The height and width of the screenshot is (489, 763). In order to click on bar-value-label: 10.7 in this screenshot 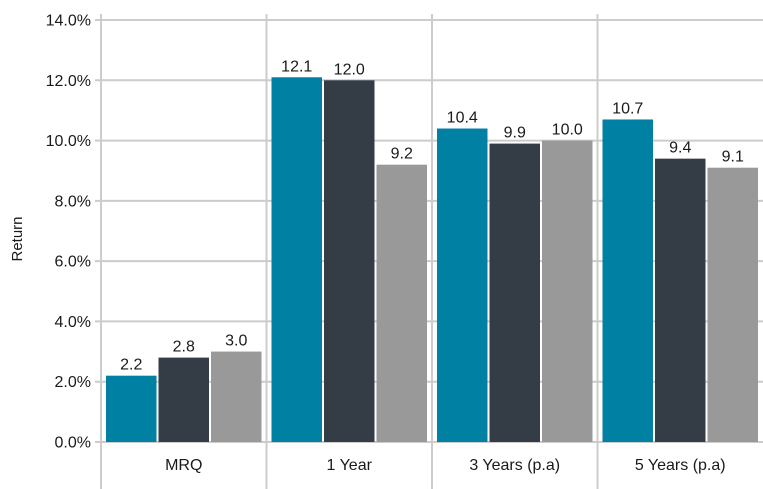, I will do `click(627, 108)`.